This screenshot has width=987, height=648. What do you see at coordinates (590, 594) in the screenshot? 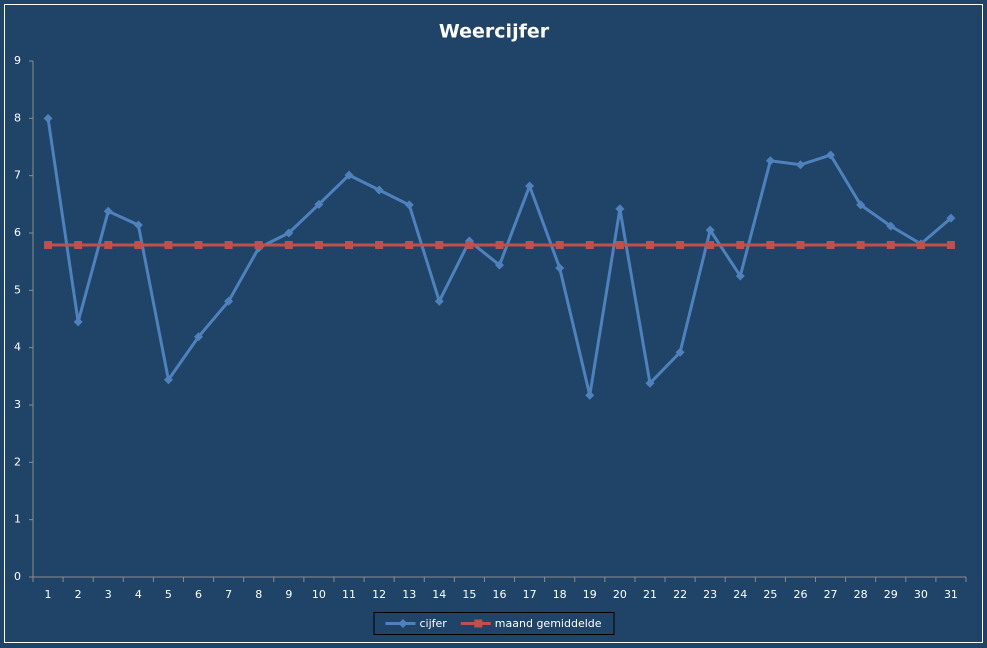
I see `x-tick-label: 19` at bounding box center [590, 594].